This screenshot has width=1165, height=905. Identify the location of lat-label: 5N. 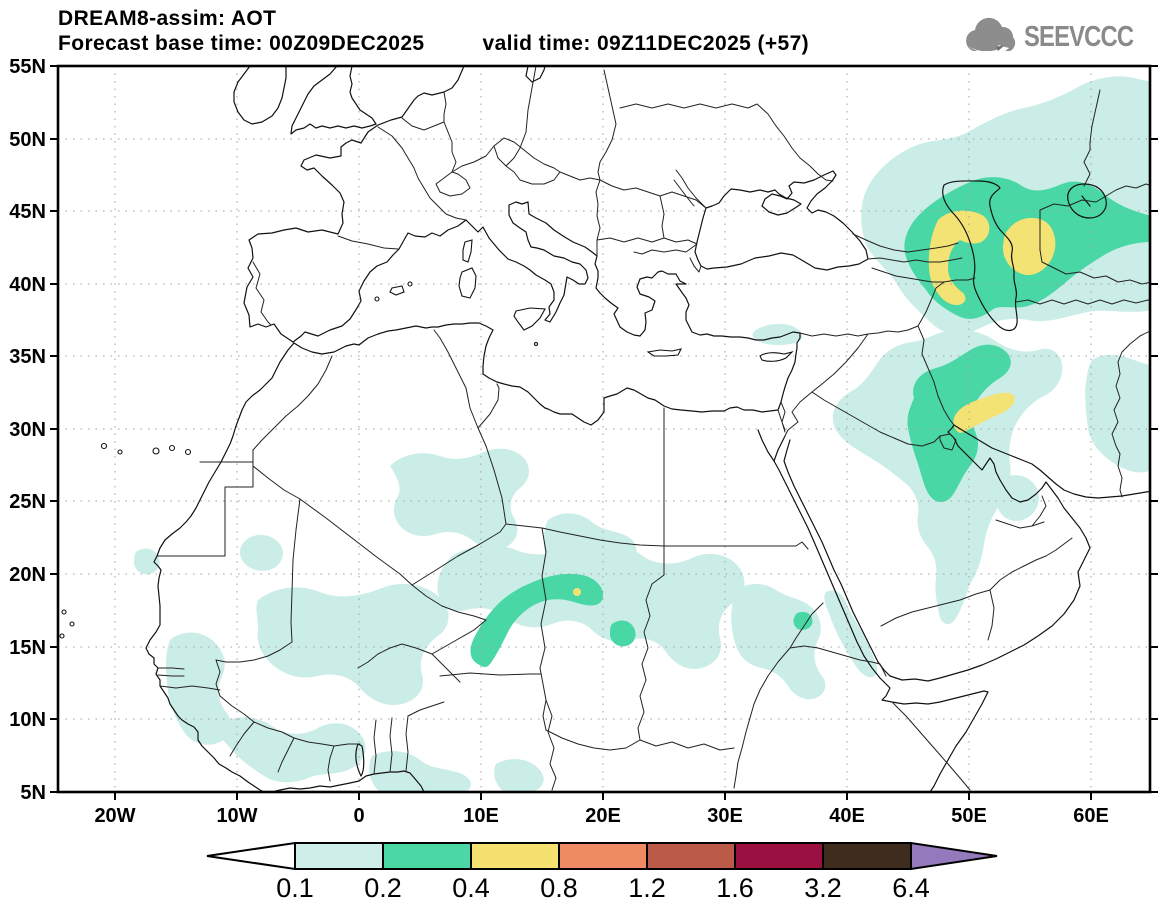
(33, 793).